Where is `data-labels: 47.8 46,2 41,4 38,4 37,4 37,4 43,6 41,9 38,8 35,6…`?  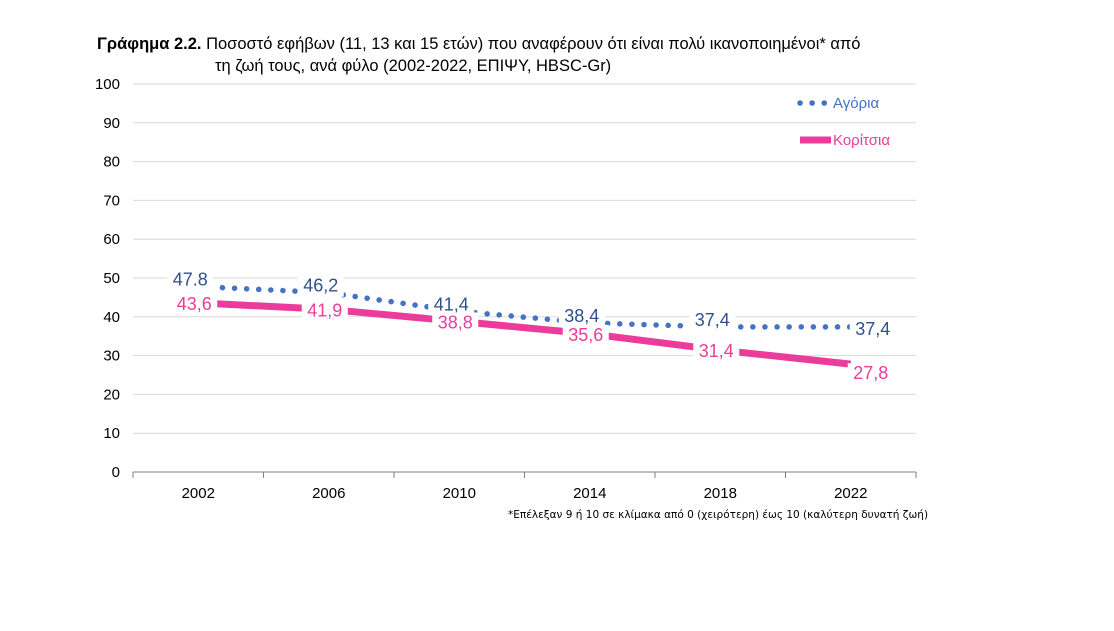
data-labels: 47.8 46,2 41,4 38,4 37,4 37,4 43,6 41,9 38,8 35,6… is located at coordinates (531, 327).